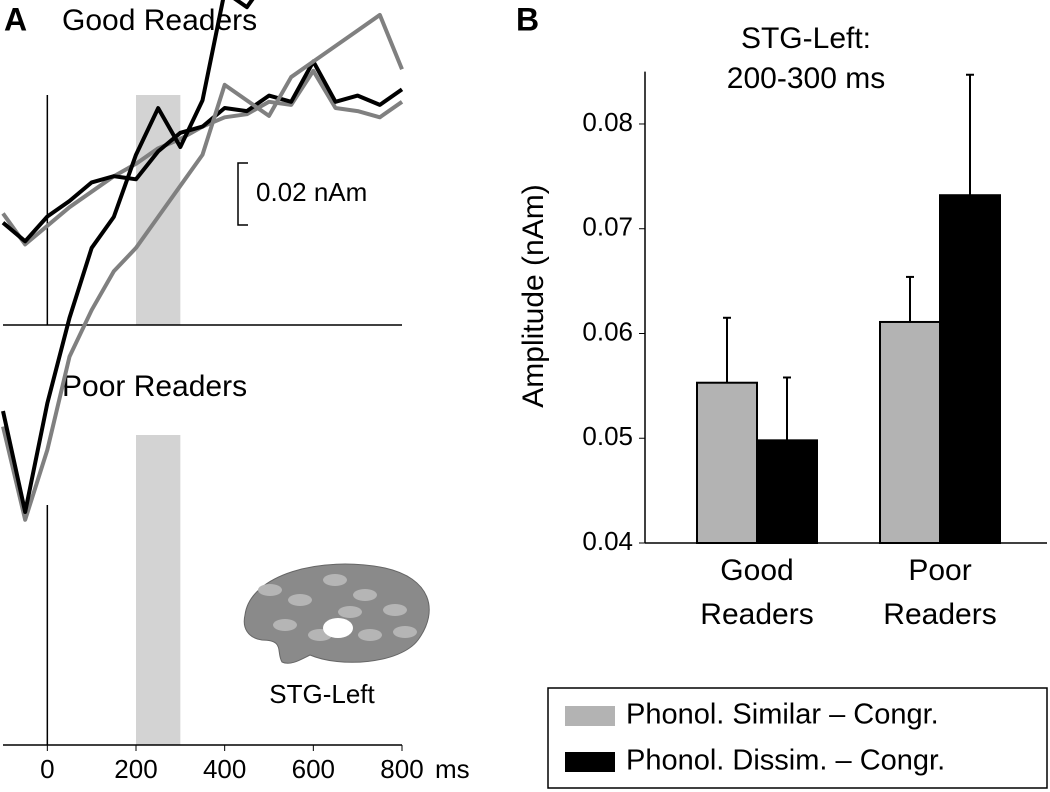  What do you see at coordinates (939, 592) in the screenshot?
I see `x-tick-label: Poor Readers` at bounding box center [939, 592].